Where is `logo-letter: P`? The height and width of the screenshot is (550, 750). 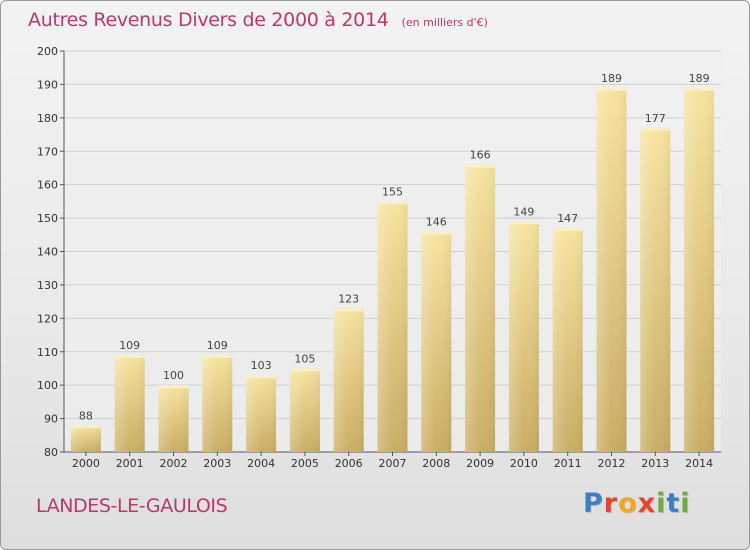
logo-letter: P is located at coordinates (593, 503).